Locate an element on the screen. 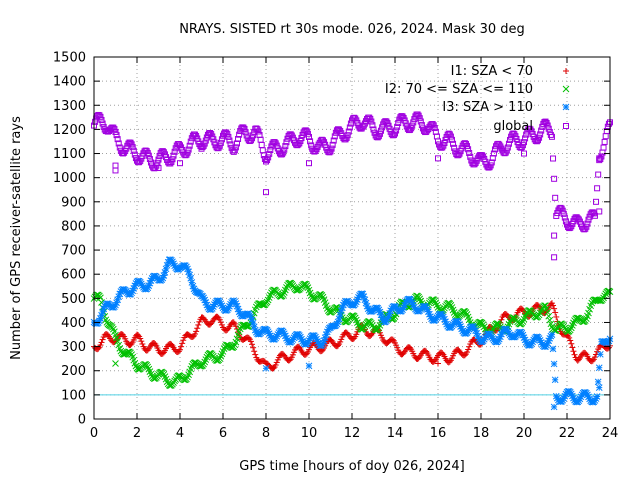 This screenshot has height=480, width=640. x-tick-label: 24 is located at coordinates (610, 433).